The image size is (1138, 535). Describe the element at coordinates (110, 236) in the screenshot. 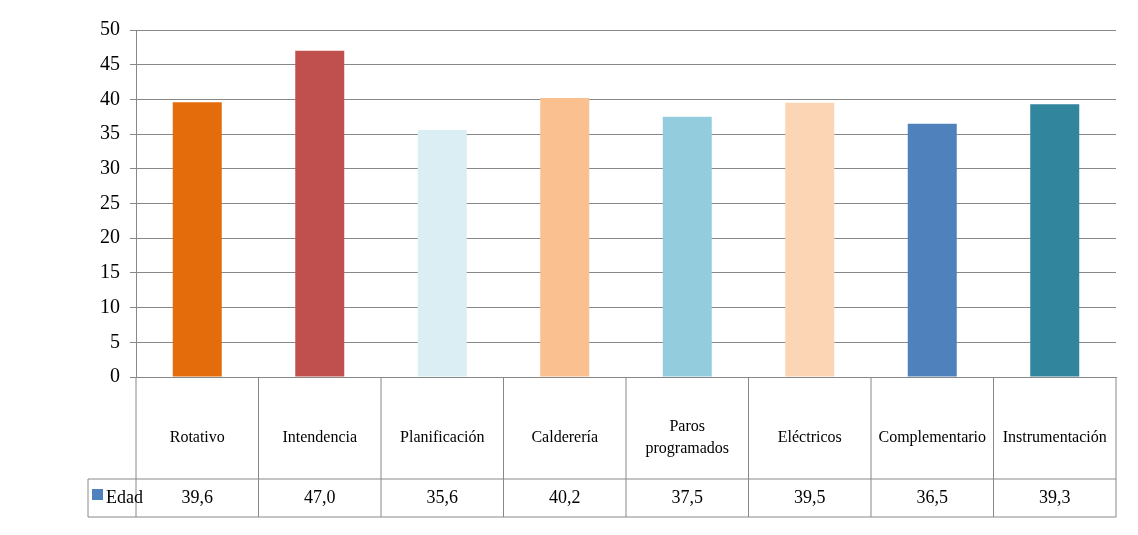

I see `y-tick-label: 20` at that location.